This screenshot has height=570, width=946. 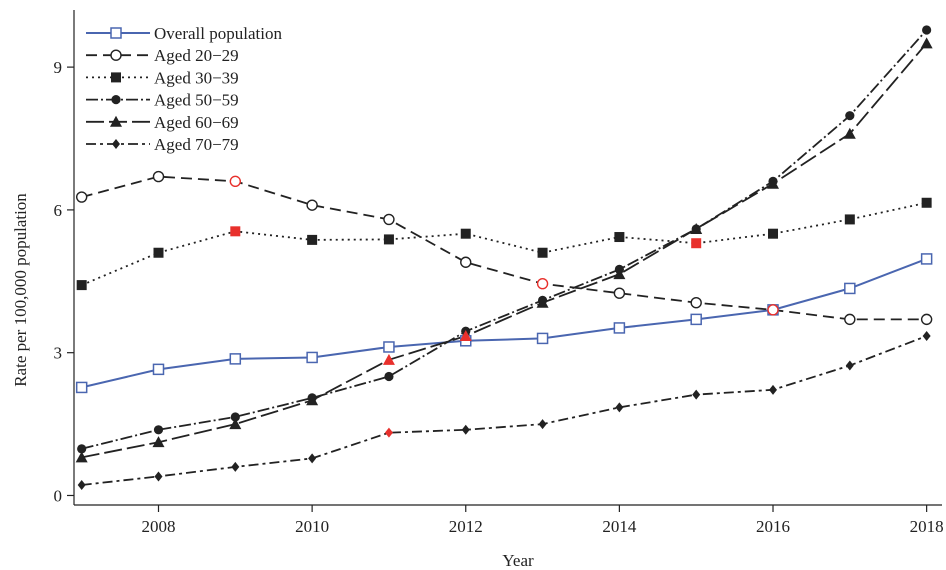 I want to click on x-tick-labels: 2008 2010 2012 2014 2016 2018, so click(x=542, y=526).